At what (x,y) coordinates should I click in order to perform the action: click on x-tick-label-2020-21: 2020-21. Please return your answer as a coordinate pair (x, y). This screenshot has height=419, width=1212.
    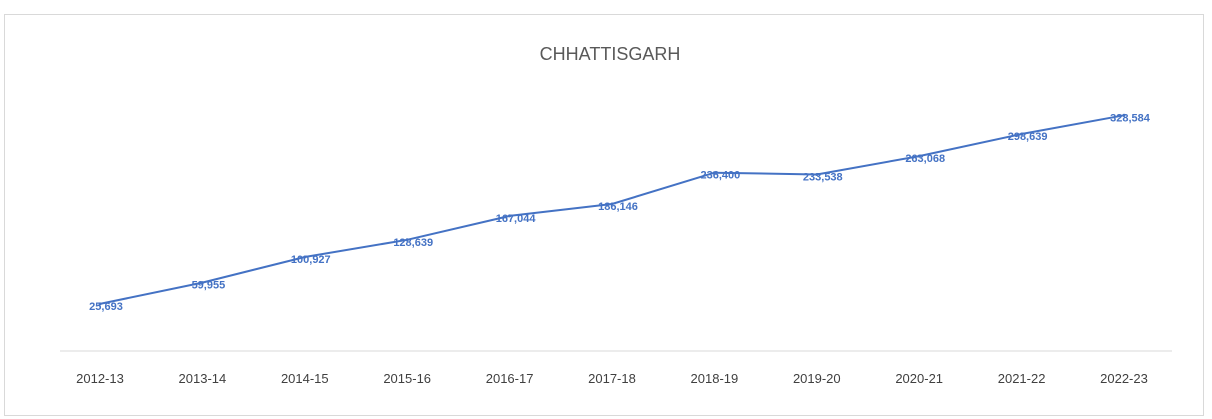
    Looking at the image, I should click on (919, 378).